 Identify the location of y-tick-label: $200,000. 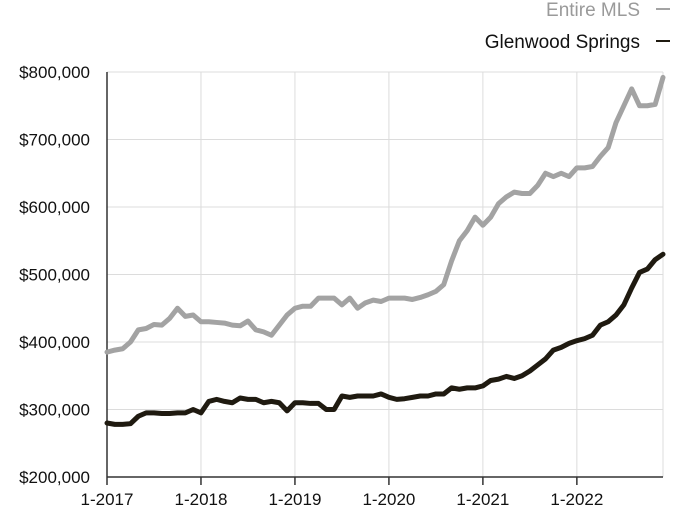
(54, 477).